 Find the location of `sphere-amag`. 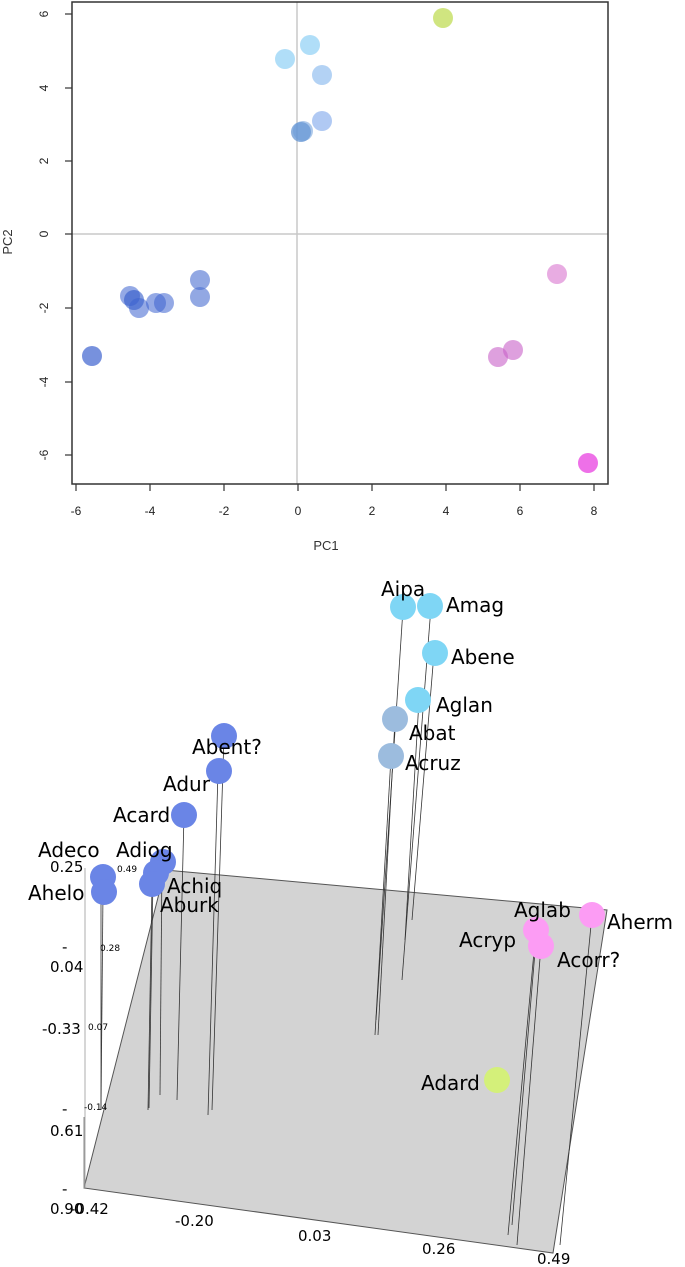

sphere-amag is located at coordinates (430, 606).